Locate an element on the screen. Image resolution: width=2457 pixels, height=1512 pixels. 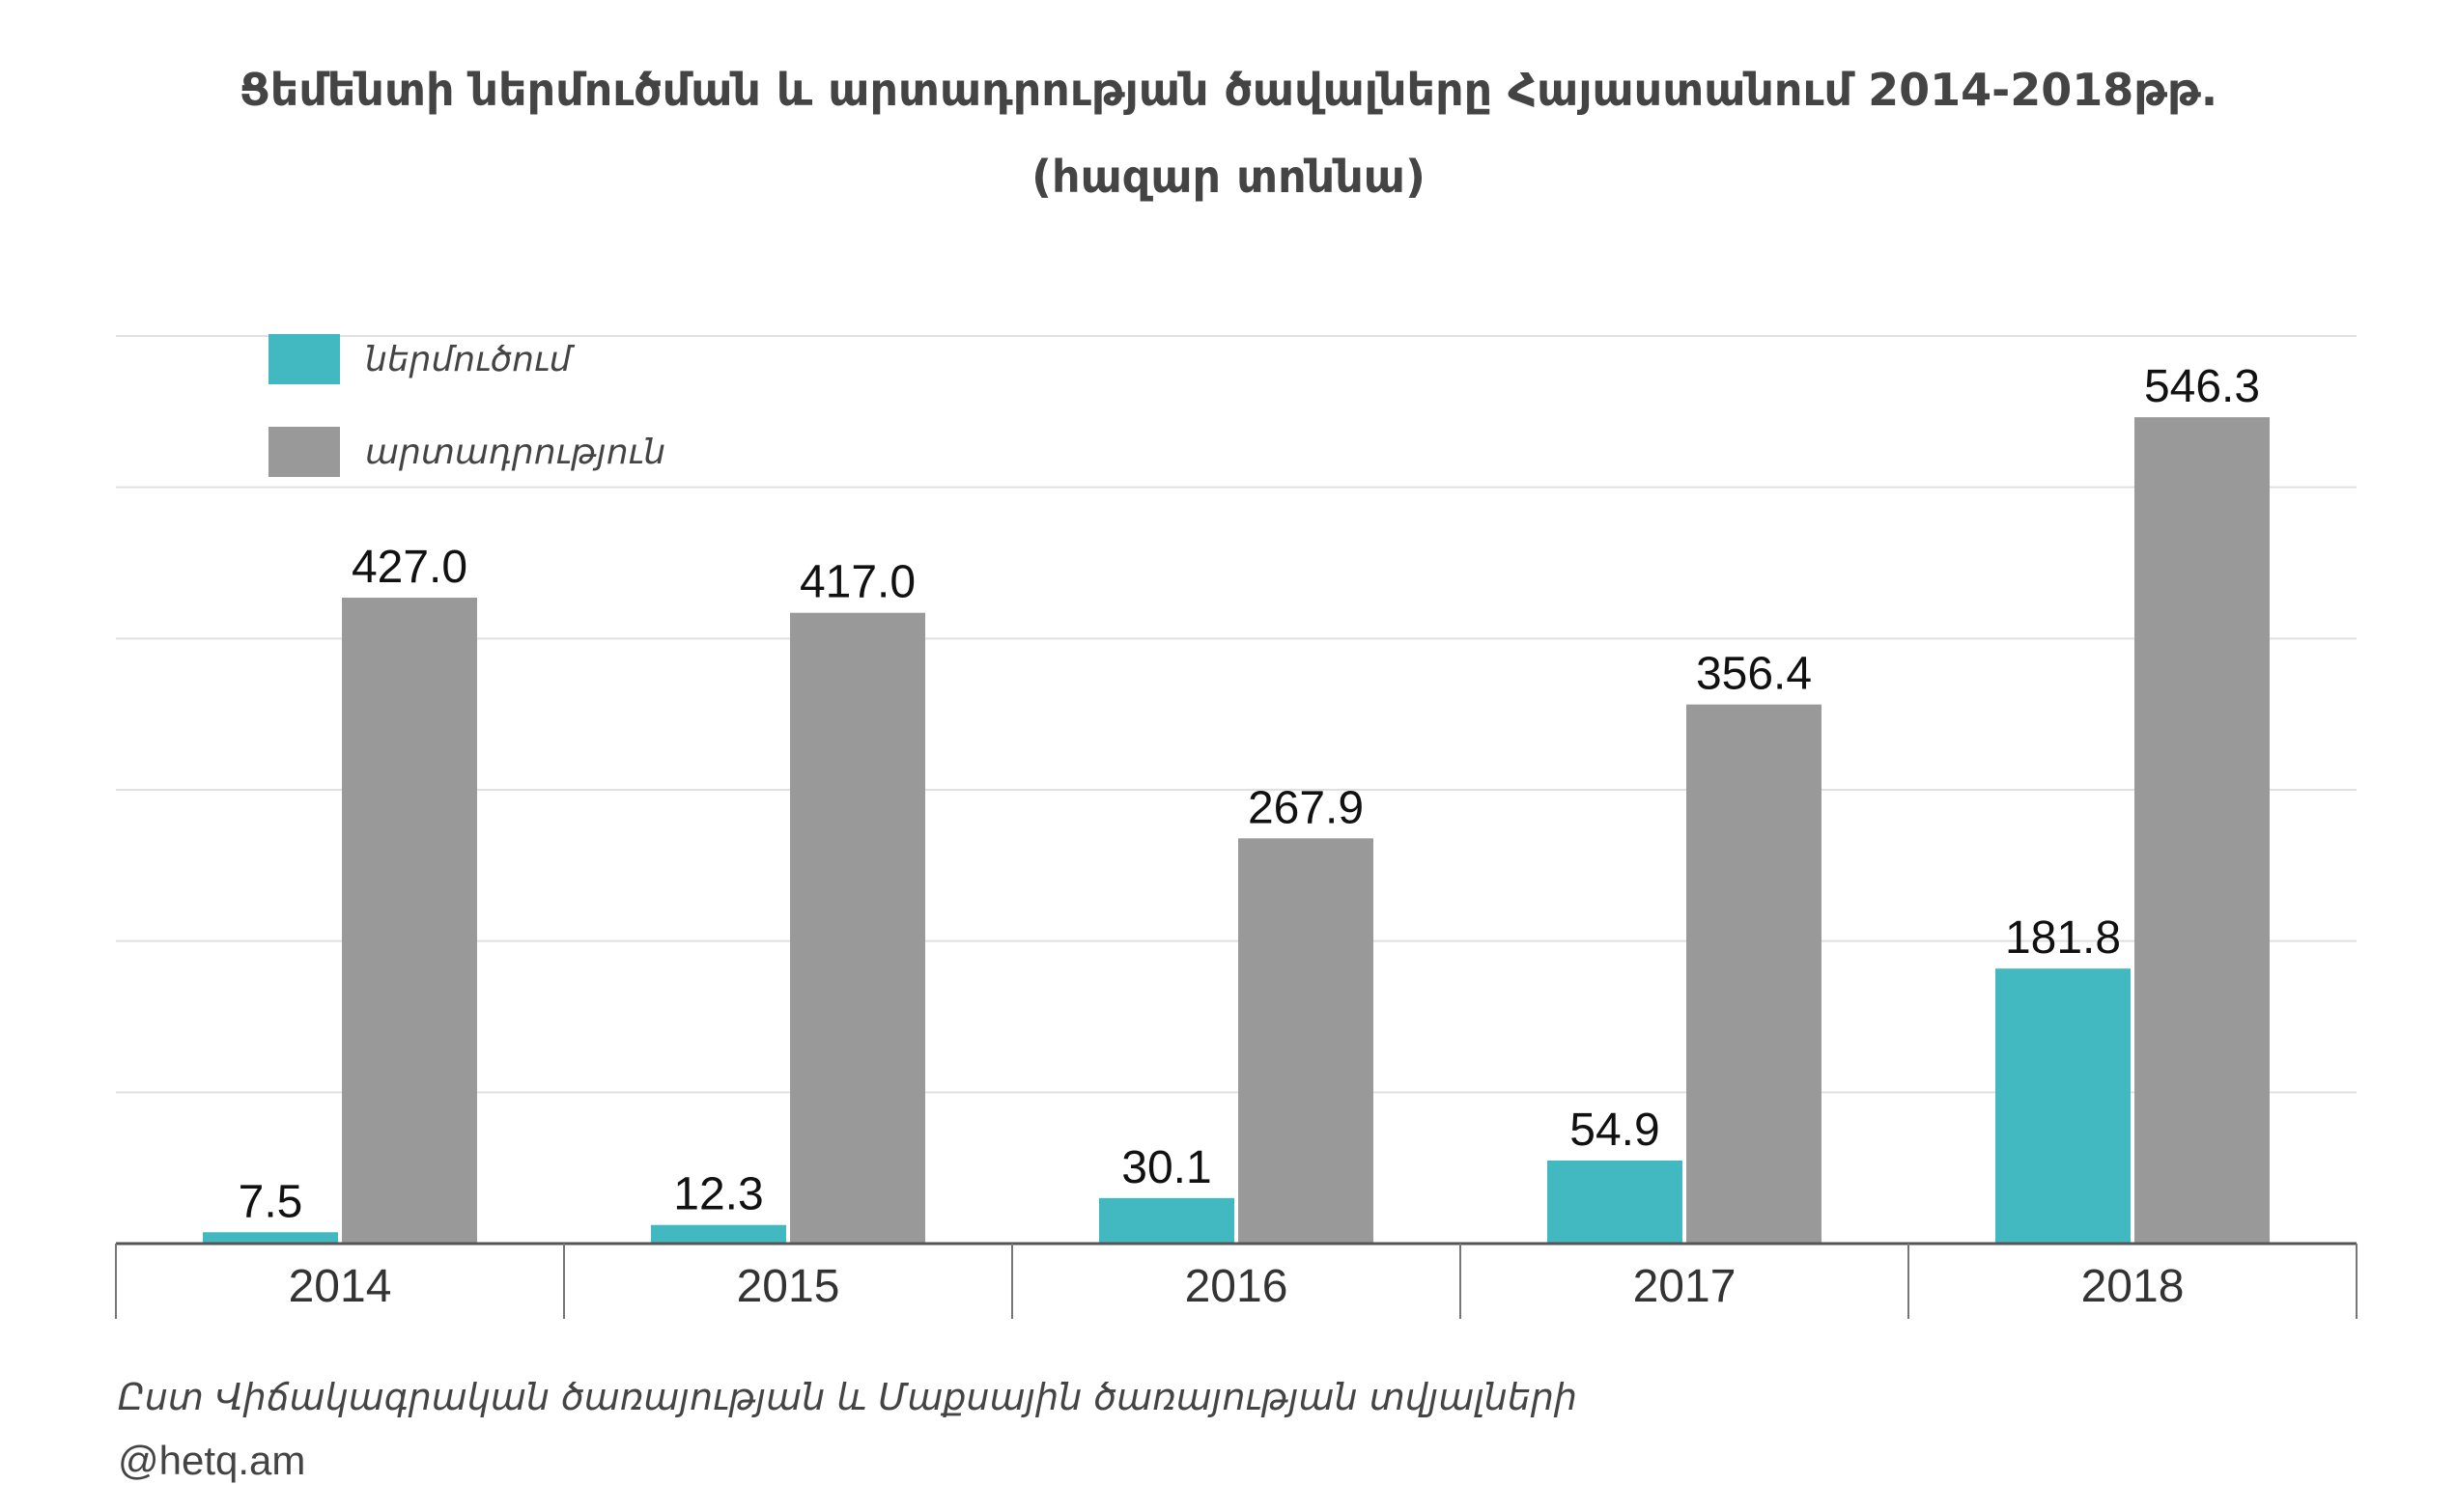
value-label-import-2017: 54.9 is located at coordinates (1614, 1130).